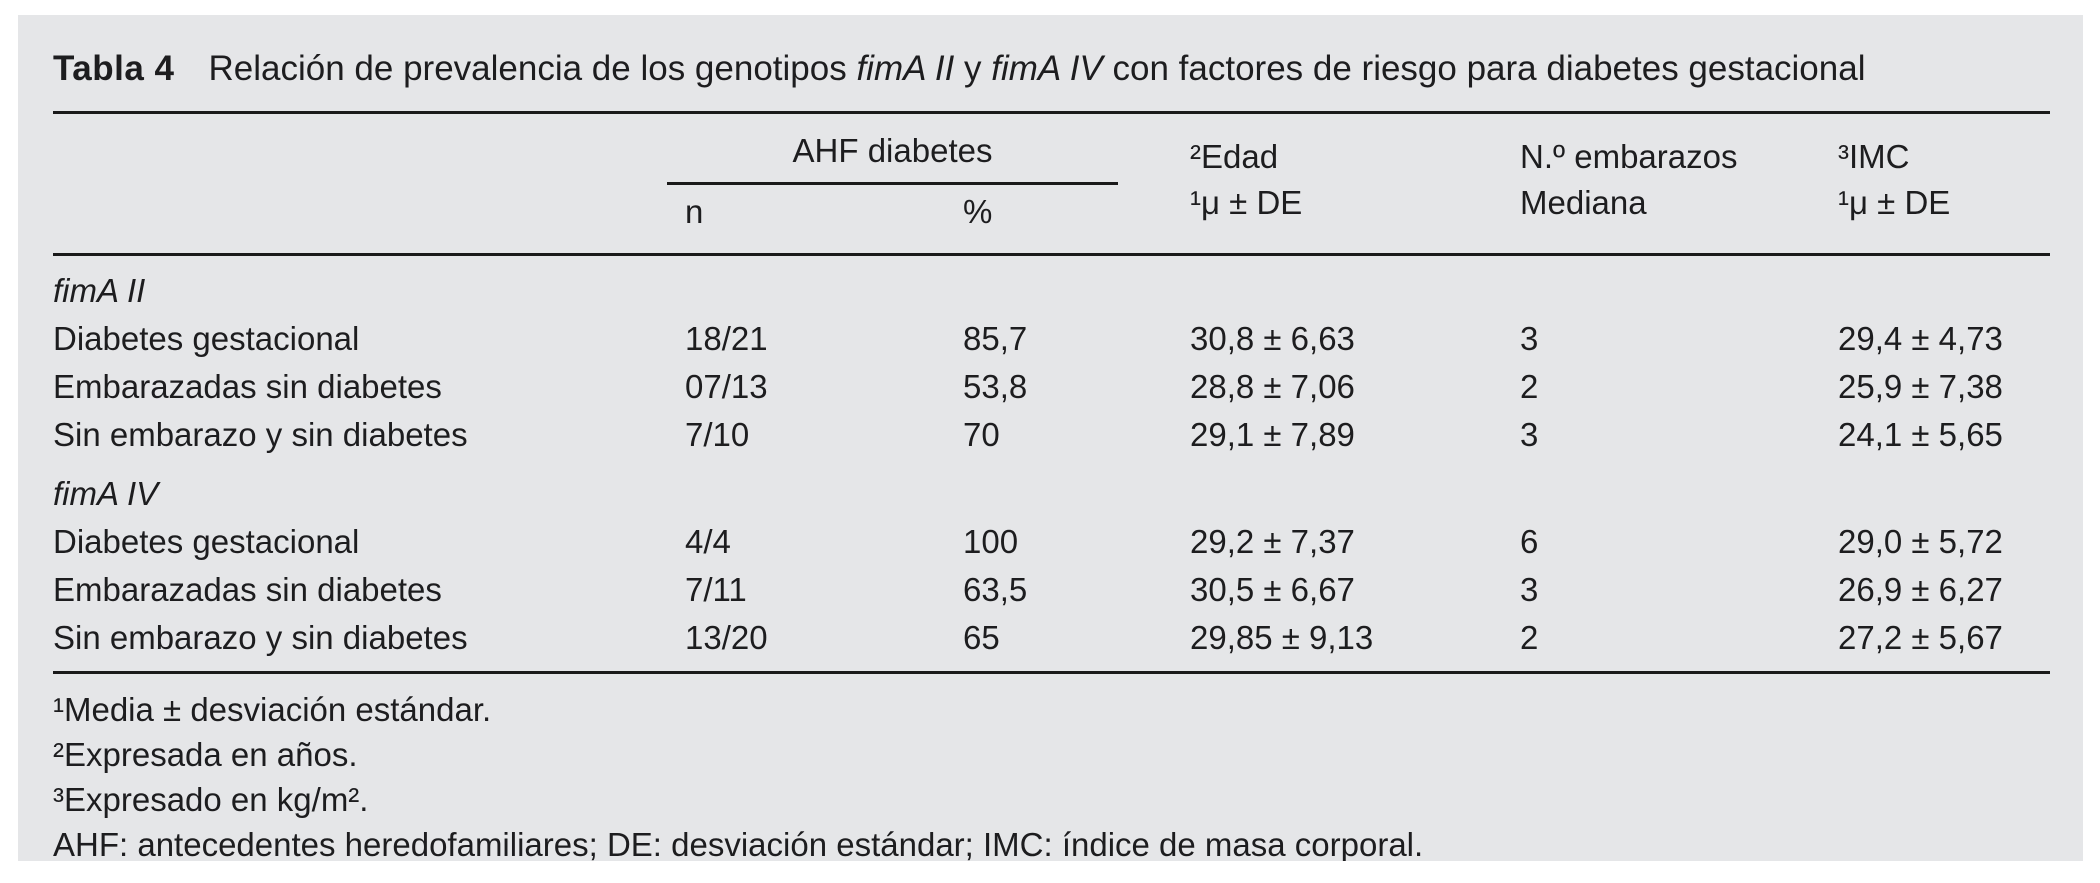 The height and width of the screenshot is (883, 2100). Describe the element at coordinates (1272, 541) in the screenshot. I see `cell-edad: 29,2 ± 7,37` at that location.